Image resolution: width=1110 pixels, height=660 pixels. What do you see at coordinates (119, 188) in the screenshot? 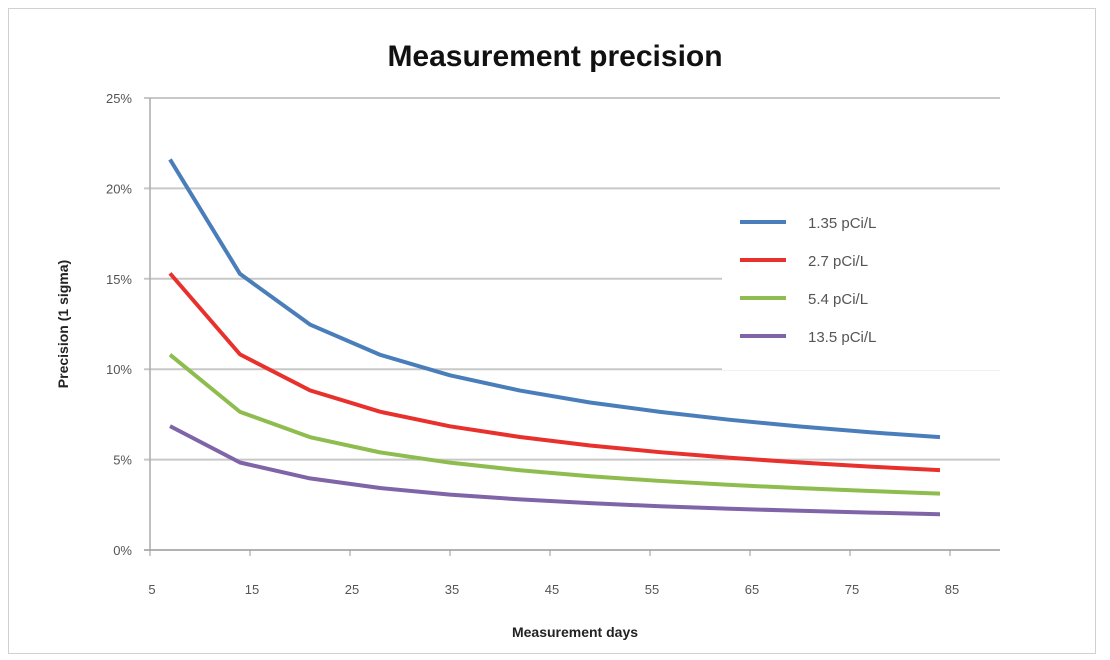
I see `y-tick-label: 20%` at bounding box center [119, 188].